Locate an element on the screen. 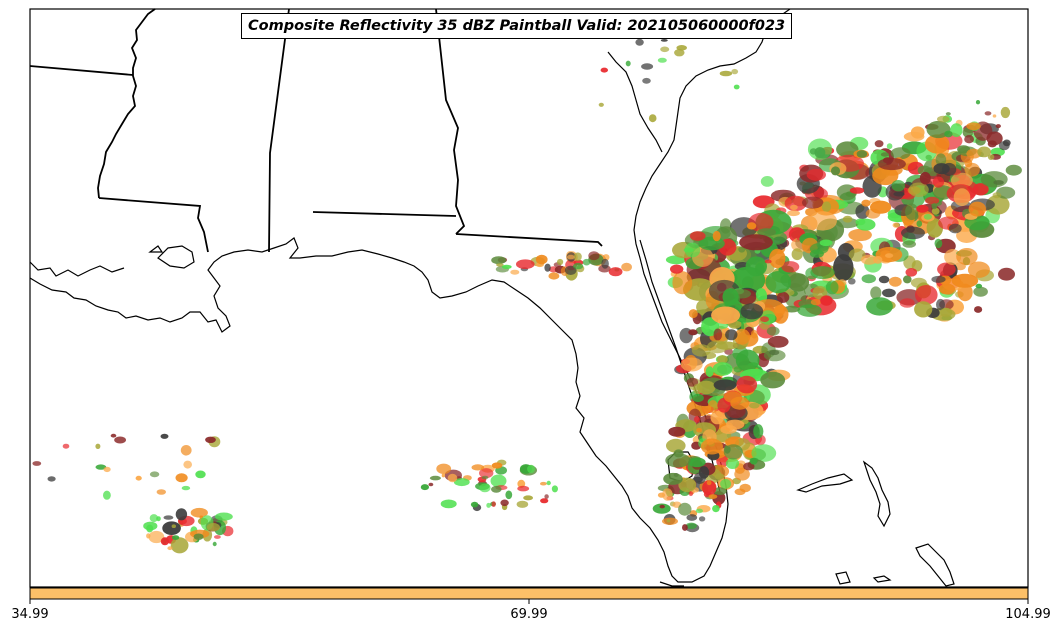 This screenshot has width=1062, height=637. colorbar is located at coordinates (529, 593).